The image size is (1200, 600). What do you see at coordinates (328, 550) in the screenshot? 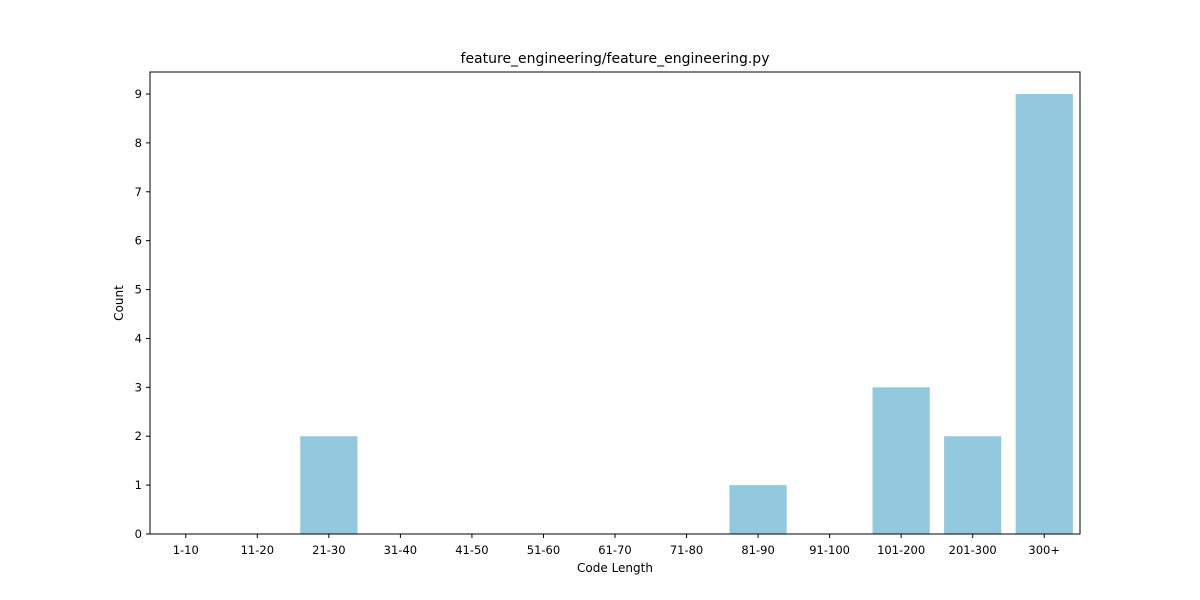
I see `x-tick-label: 21-30` at bounding box center [328, 550].